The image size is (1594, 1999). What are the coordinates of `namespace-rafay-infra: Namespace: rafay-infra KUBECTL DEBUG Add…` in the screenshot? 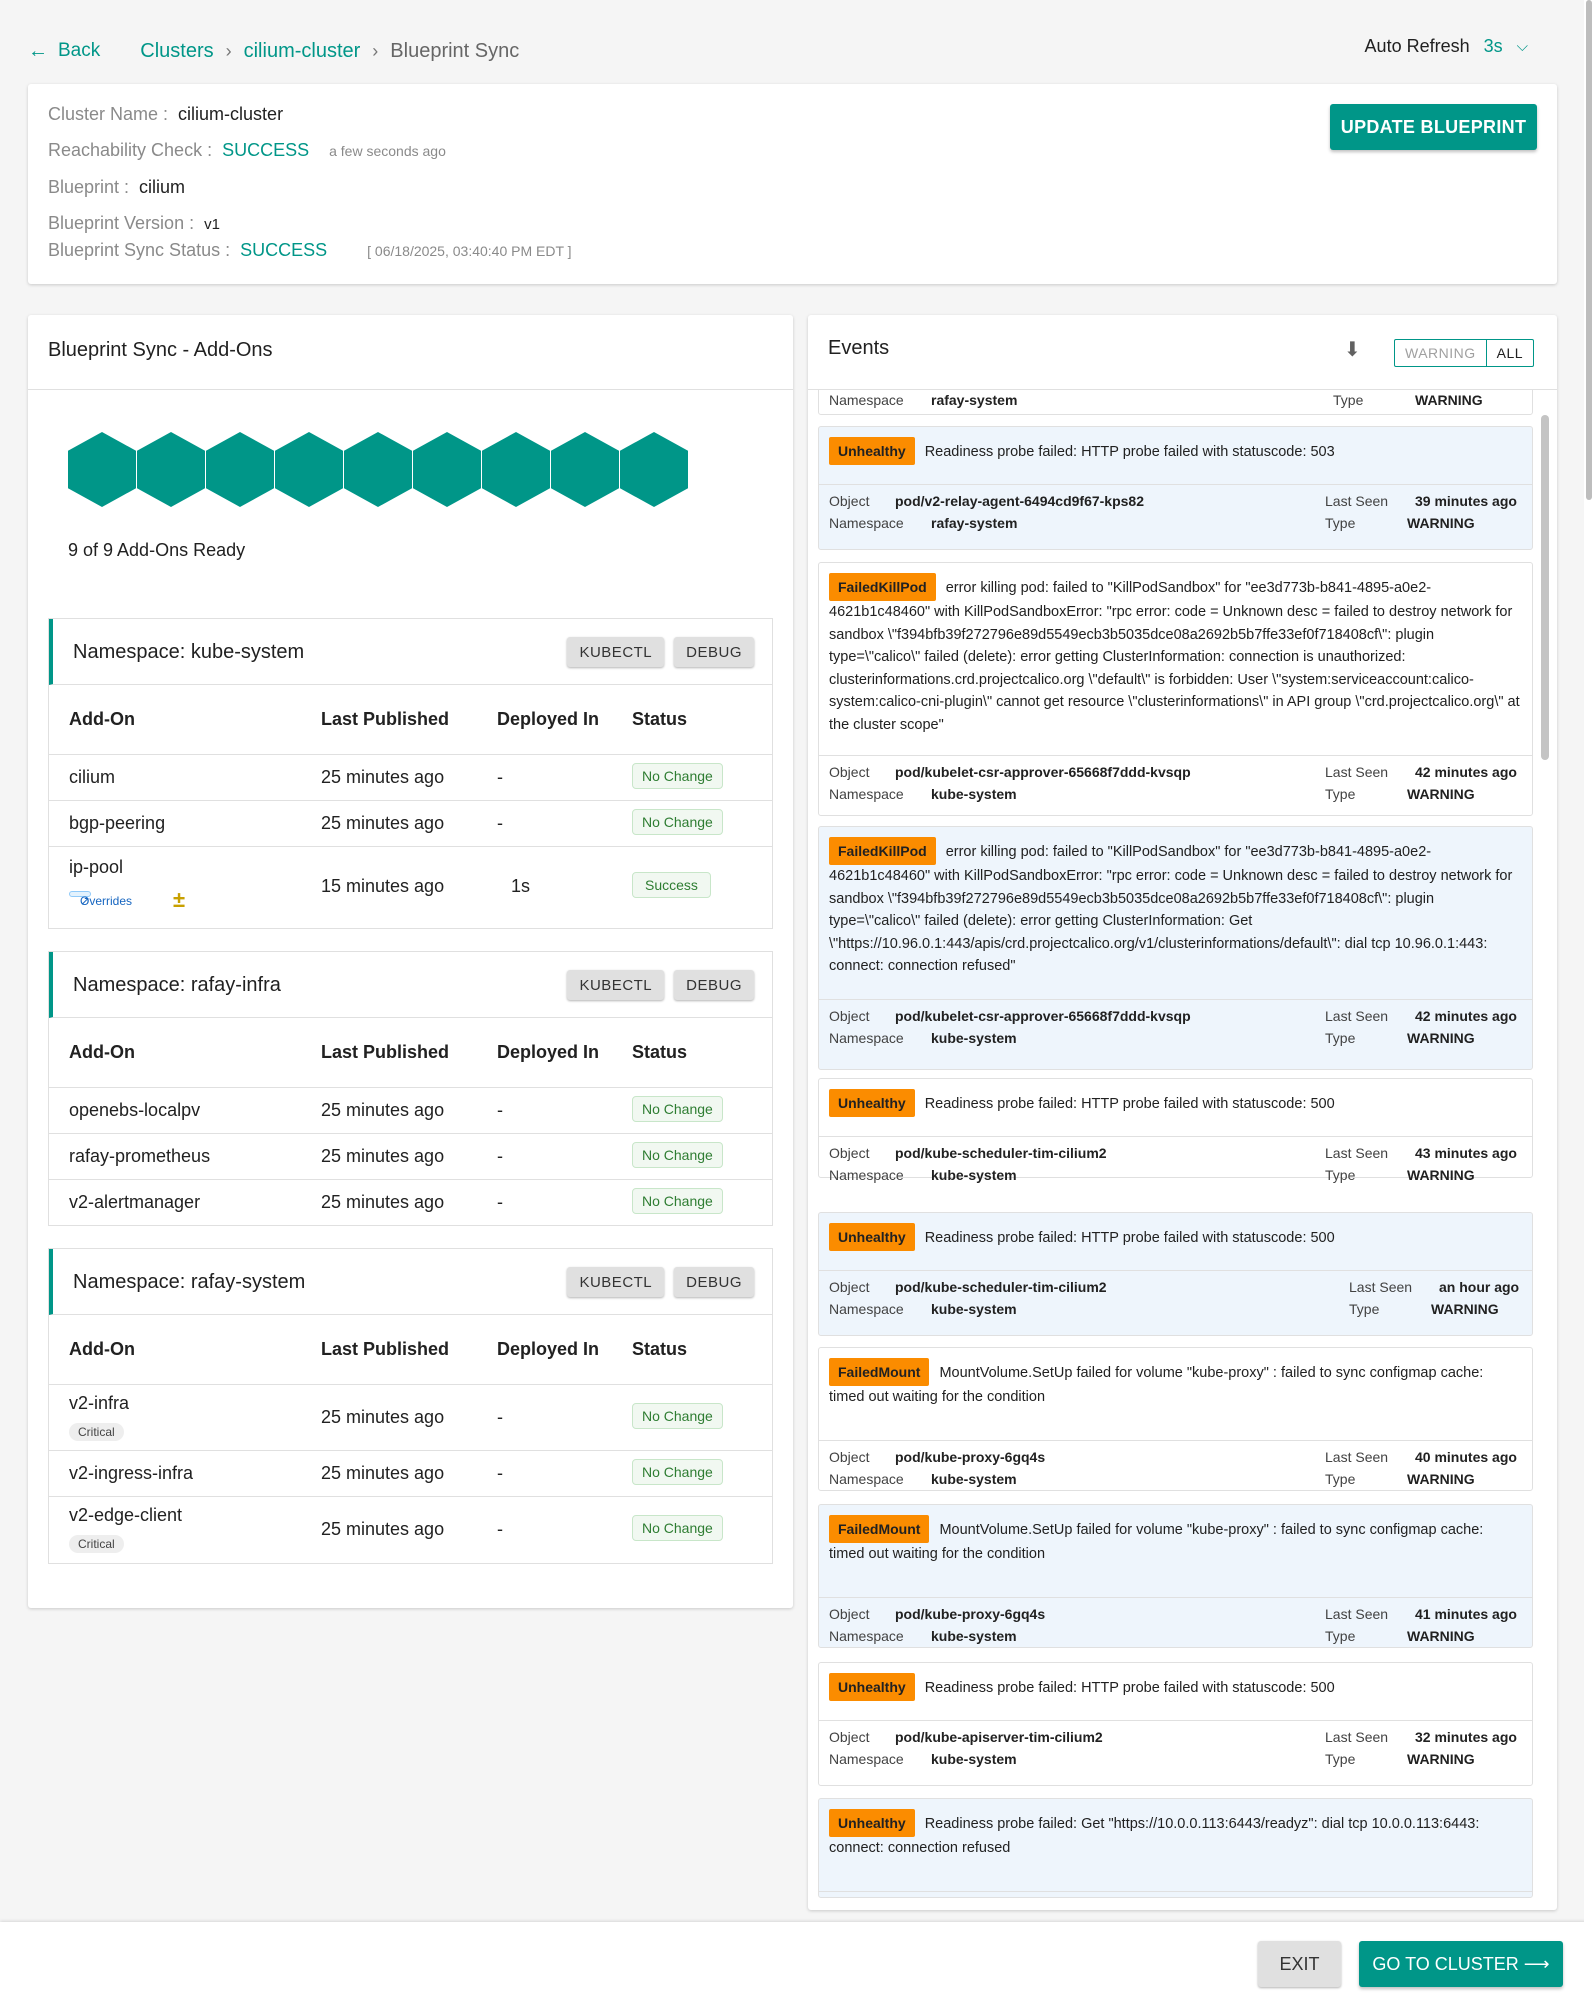 It's located at (410, 1088).